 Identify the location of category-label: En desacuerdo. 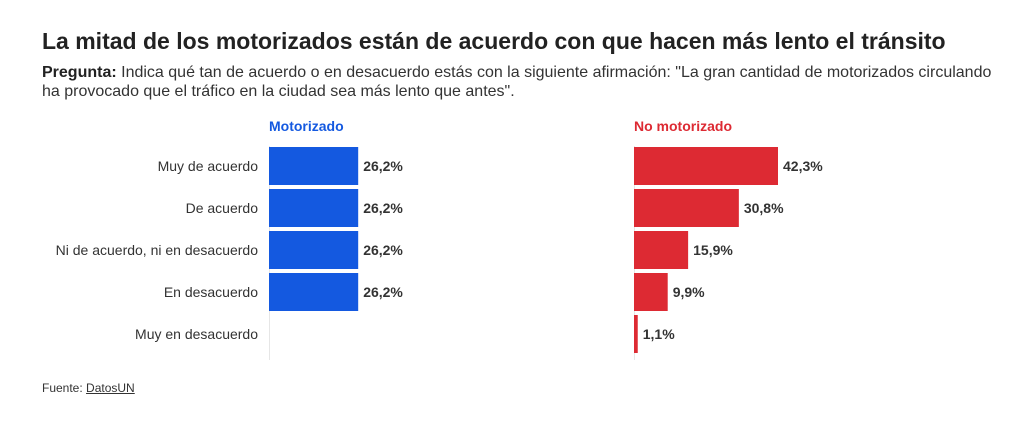
(211, 292).